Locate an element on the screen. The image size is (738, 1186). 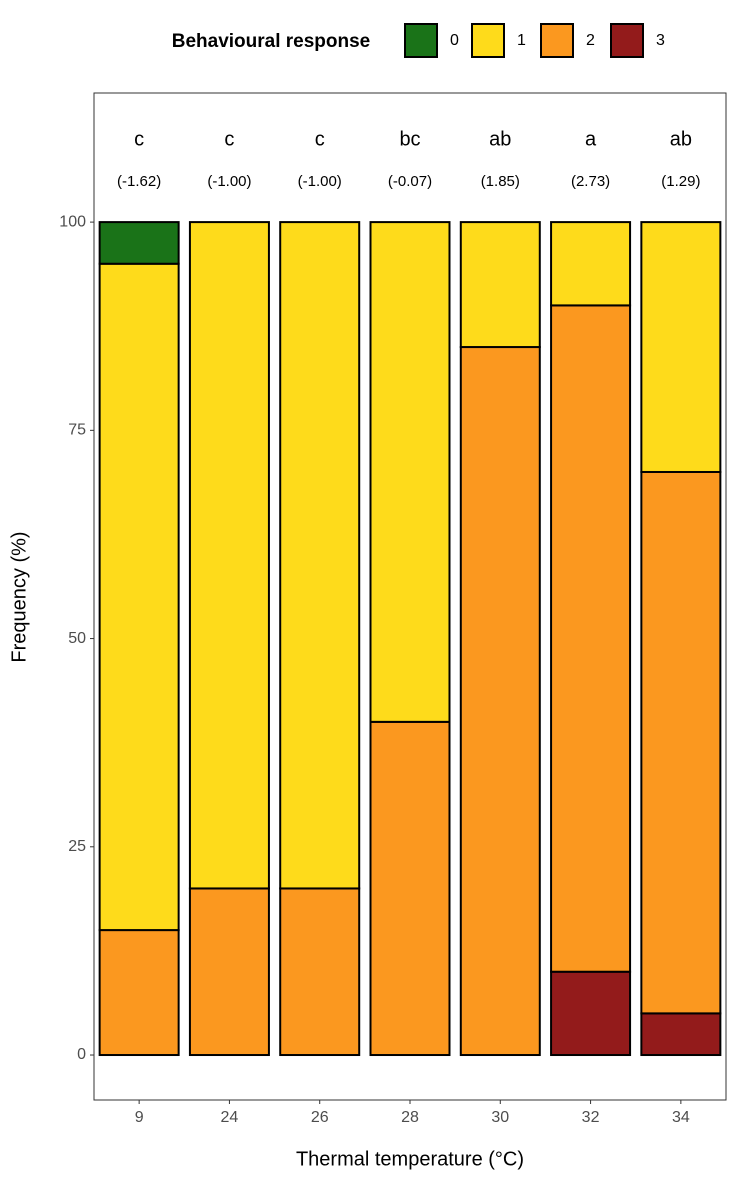
x-tick-label: 32 is located at coordinates (591, 1117).